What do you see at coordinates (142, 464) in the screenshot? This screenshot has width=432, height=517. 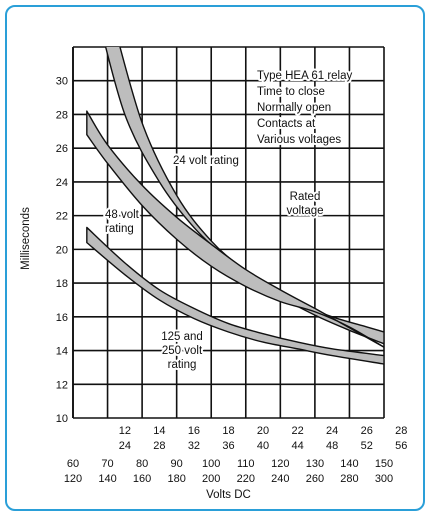 I see `x-tick-row1: 80` at bounding box center [142, 464].